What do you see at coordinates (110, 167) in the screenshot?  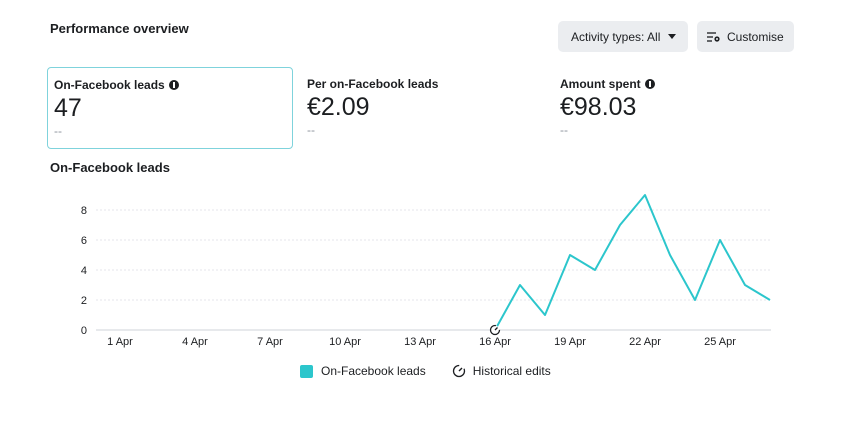 I see `chart-title: On-Facebook leads` at bounding box center [110, 167].